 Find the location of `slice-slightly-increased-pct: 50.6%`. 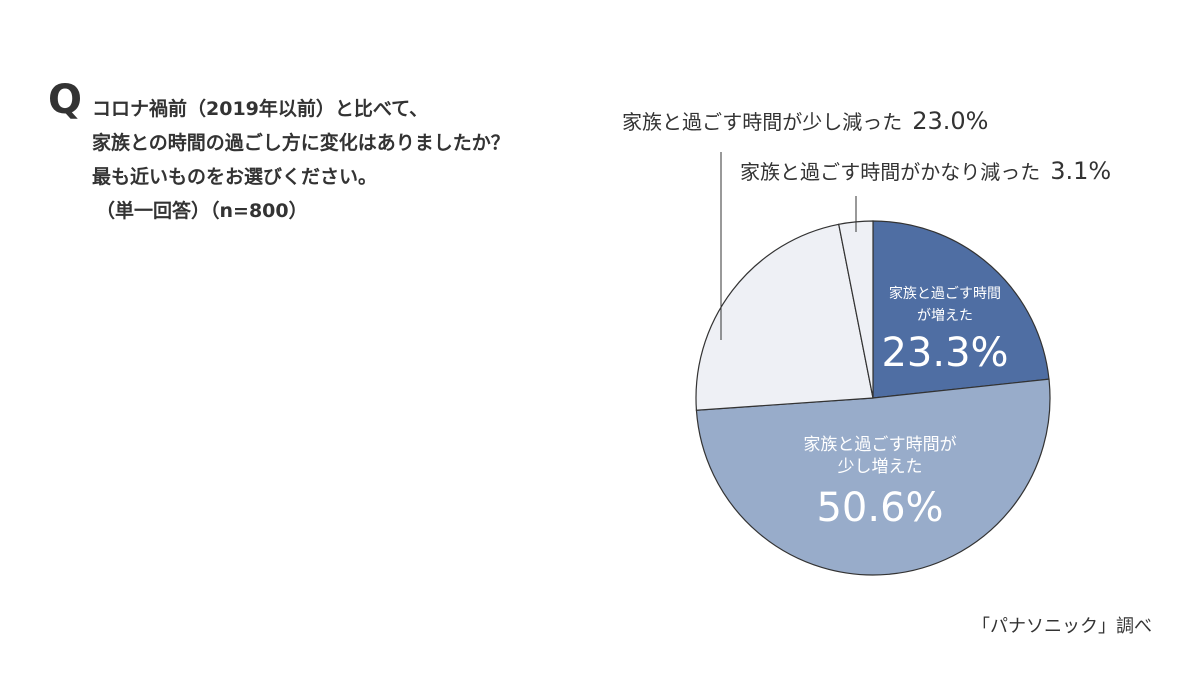

slice-slightly-increased-pct: 50.6% is located at coordinates (879, 508).